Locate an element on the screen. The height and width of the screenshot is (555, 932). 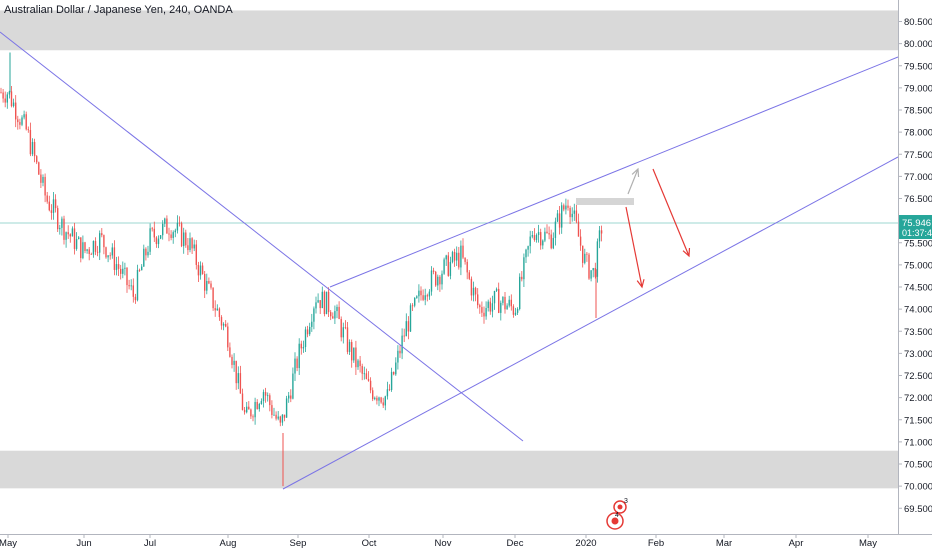
time-tick-label: May is located at coordinates (868, 543).